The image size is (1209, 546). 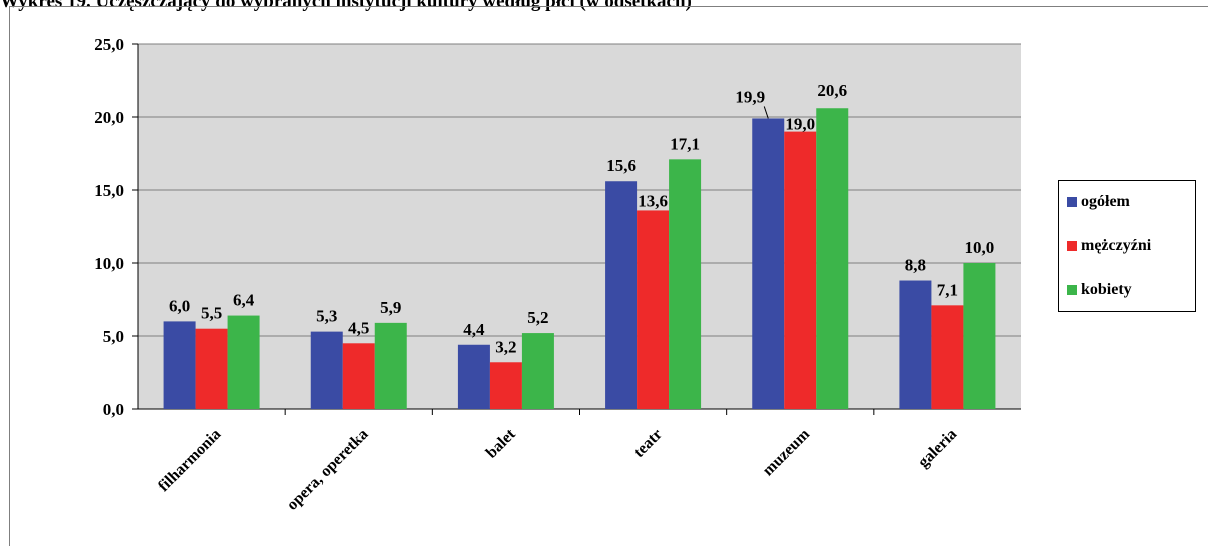 What do you see at coordinates (179, 305) in the screenshot?
I see `data-label: 6,0` at bounding box center [179, 305].